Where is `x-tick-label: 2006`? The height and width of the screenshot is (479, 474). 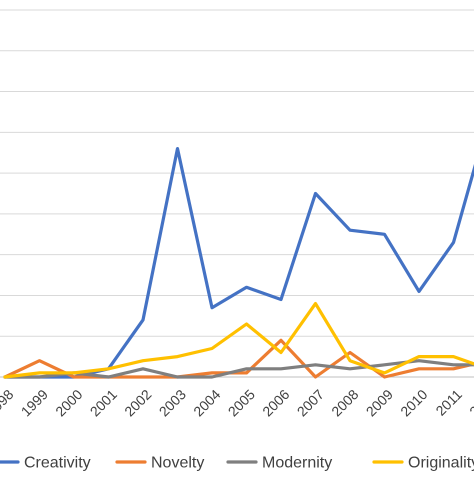 x-tick-label: 2006 is located at coordinates (275, 402).